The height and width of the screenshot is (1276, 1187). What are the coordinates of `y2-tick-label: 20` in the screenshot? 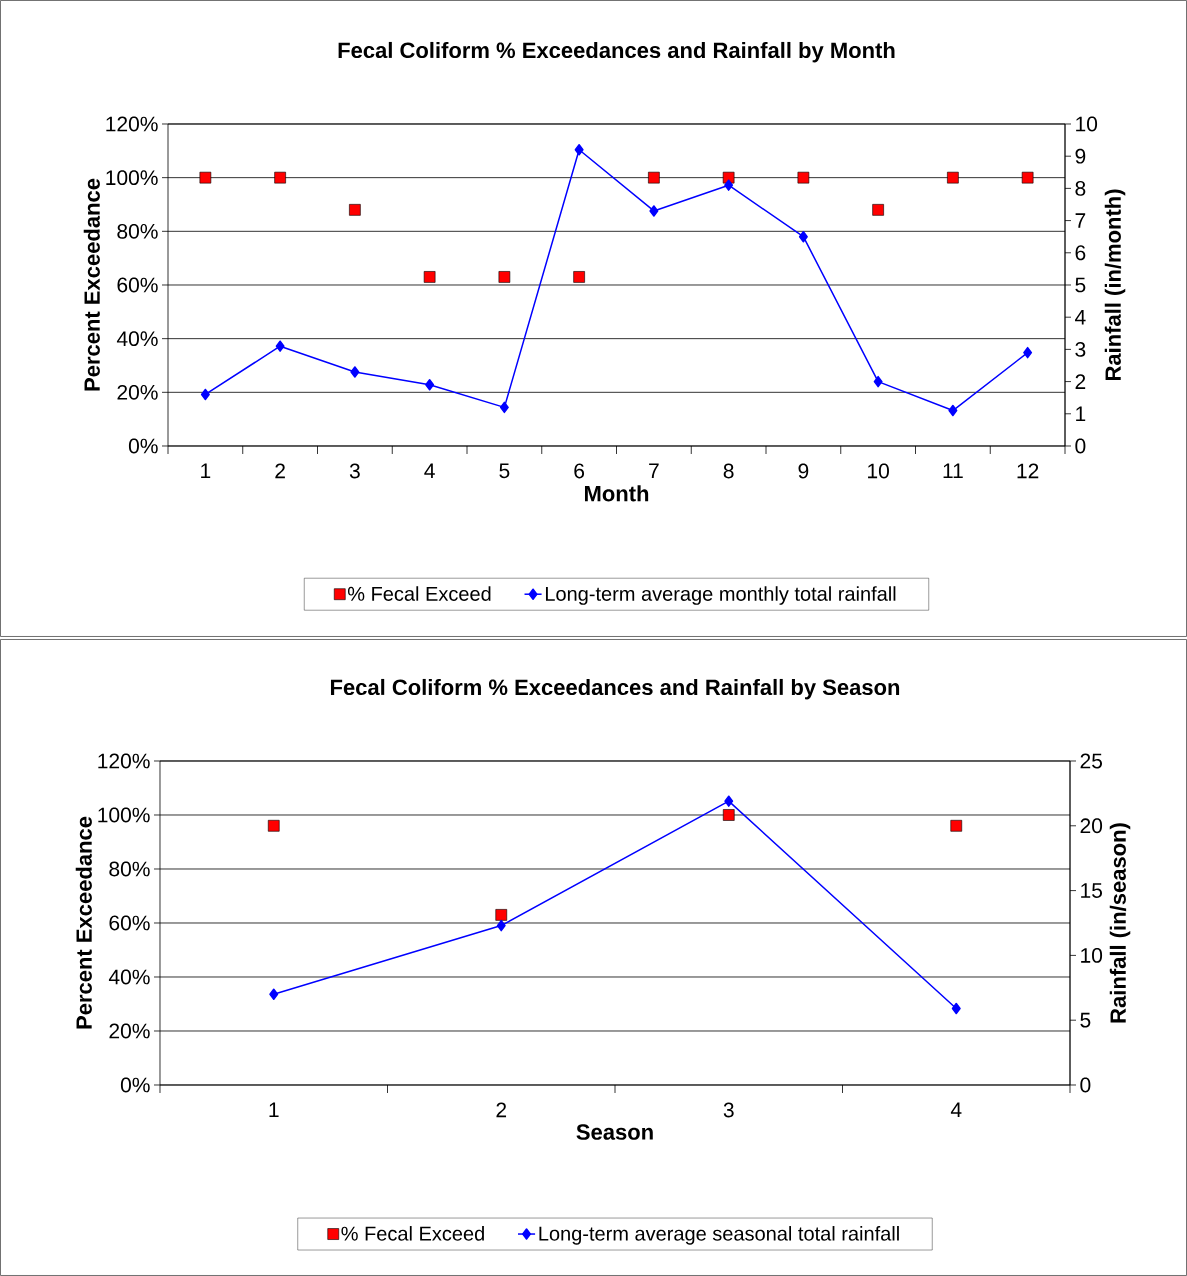 It's located at (1091, 826).